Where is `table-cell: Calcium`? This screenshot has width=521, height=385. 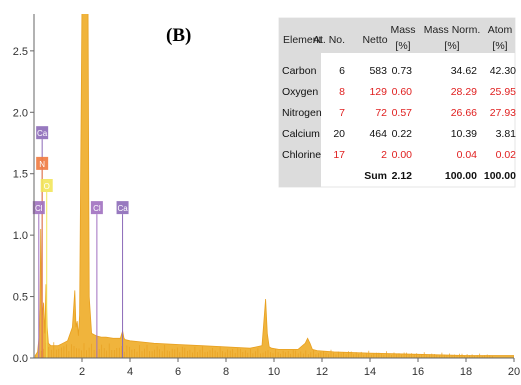 table-cell: Calcium is located at coordinates (301, 134).